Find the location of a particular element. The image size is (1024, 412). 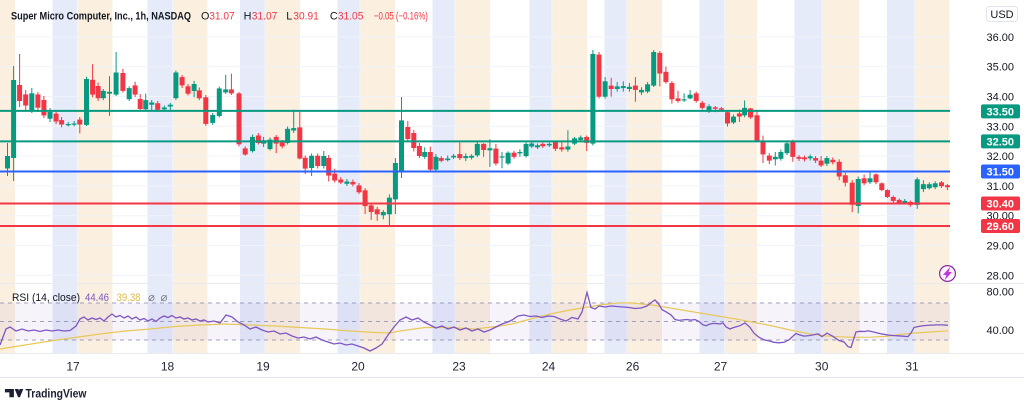

svg-text: L is located at coordinates (289, 17).